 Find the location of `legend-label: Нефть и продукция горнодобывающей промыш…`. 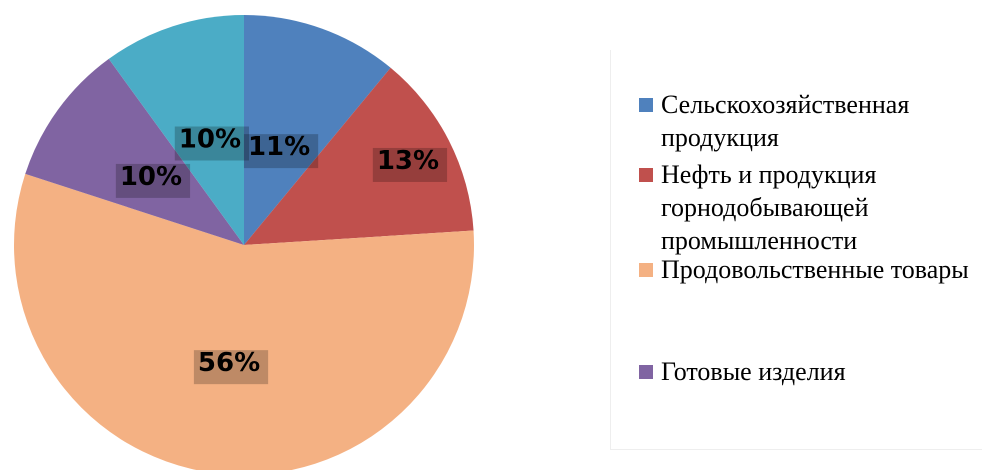

legend-label: Нефть и продукция горнодобывающей промыш… is located at coordinates (769, 207).